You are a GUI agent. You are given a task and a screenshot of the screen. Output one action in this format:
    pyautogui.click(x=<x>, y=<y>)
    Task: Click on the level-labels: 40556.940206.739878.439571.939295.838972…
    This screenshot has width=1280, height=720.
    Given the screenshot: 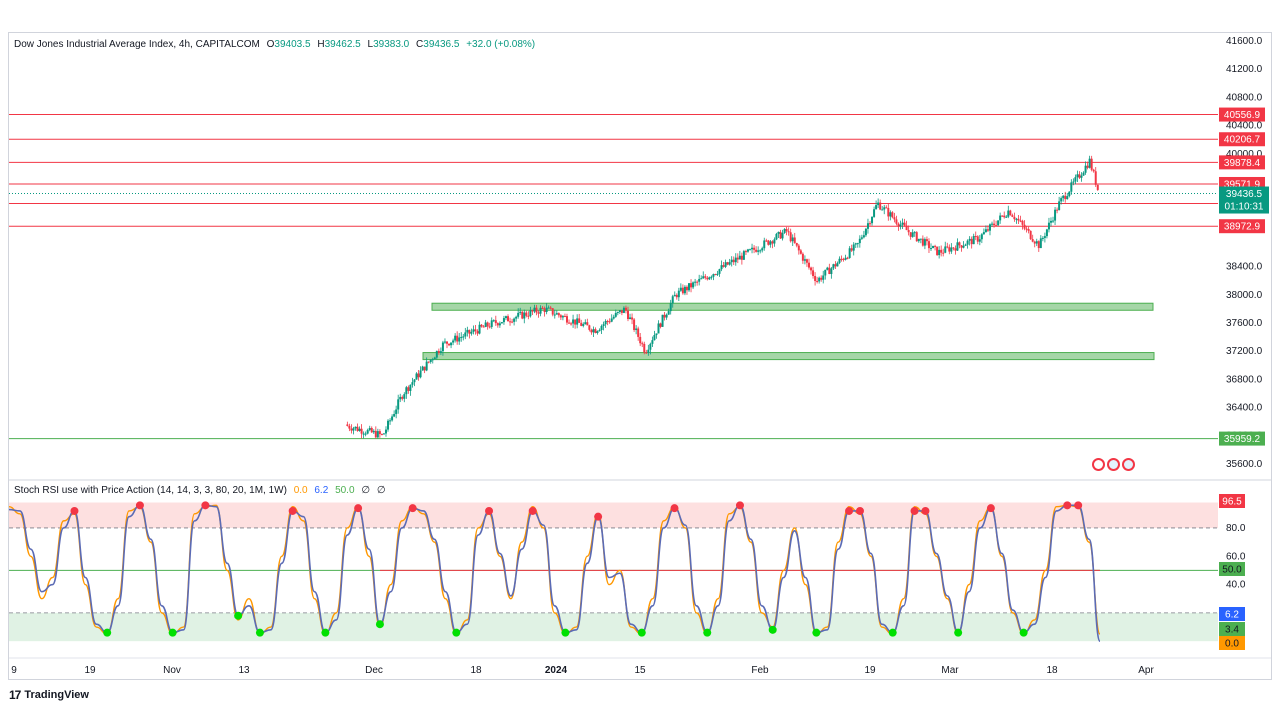 What is the action you would take?
    pyautogui.click(x=1244, y=276)
    